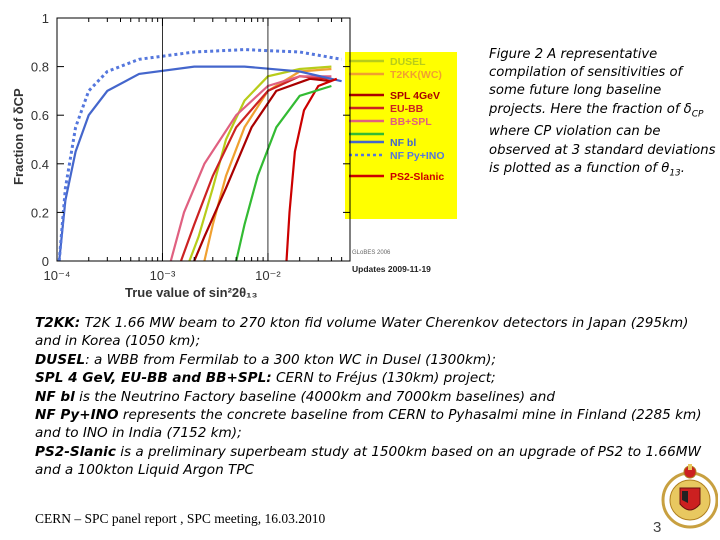 This screenshot has width=720, height=540. What do you see at coordinates (682, 168) in the screenshot?
I see `caption-end: .` at bounding box center [682, 168].